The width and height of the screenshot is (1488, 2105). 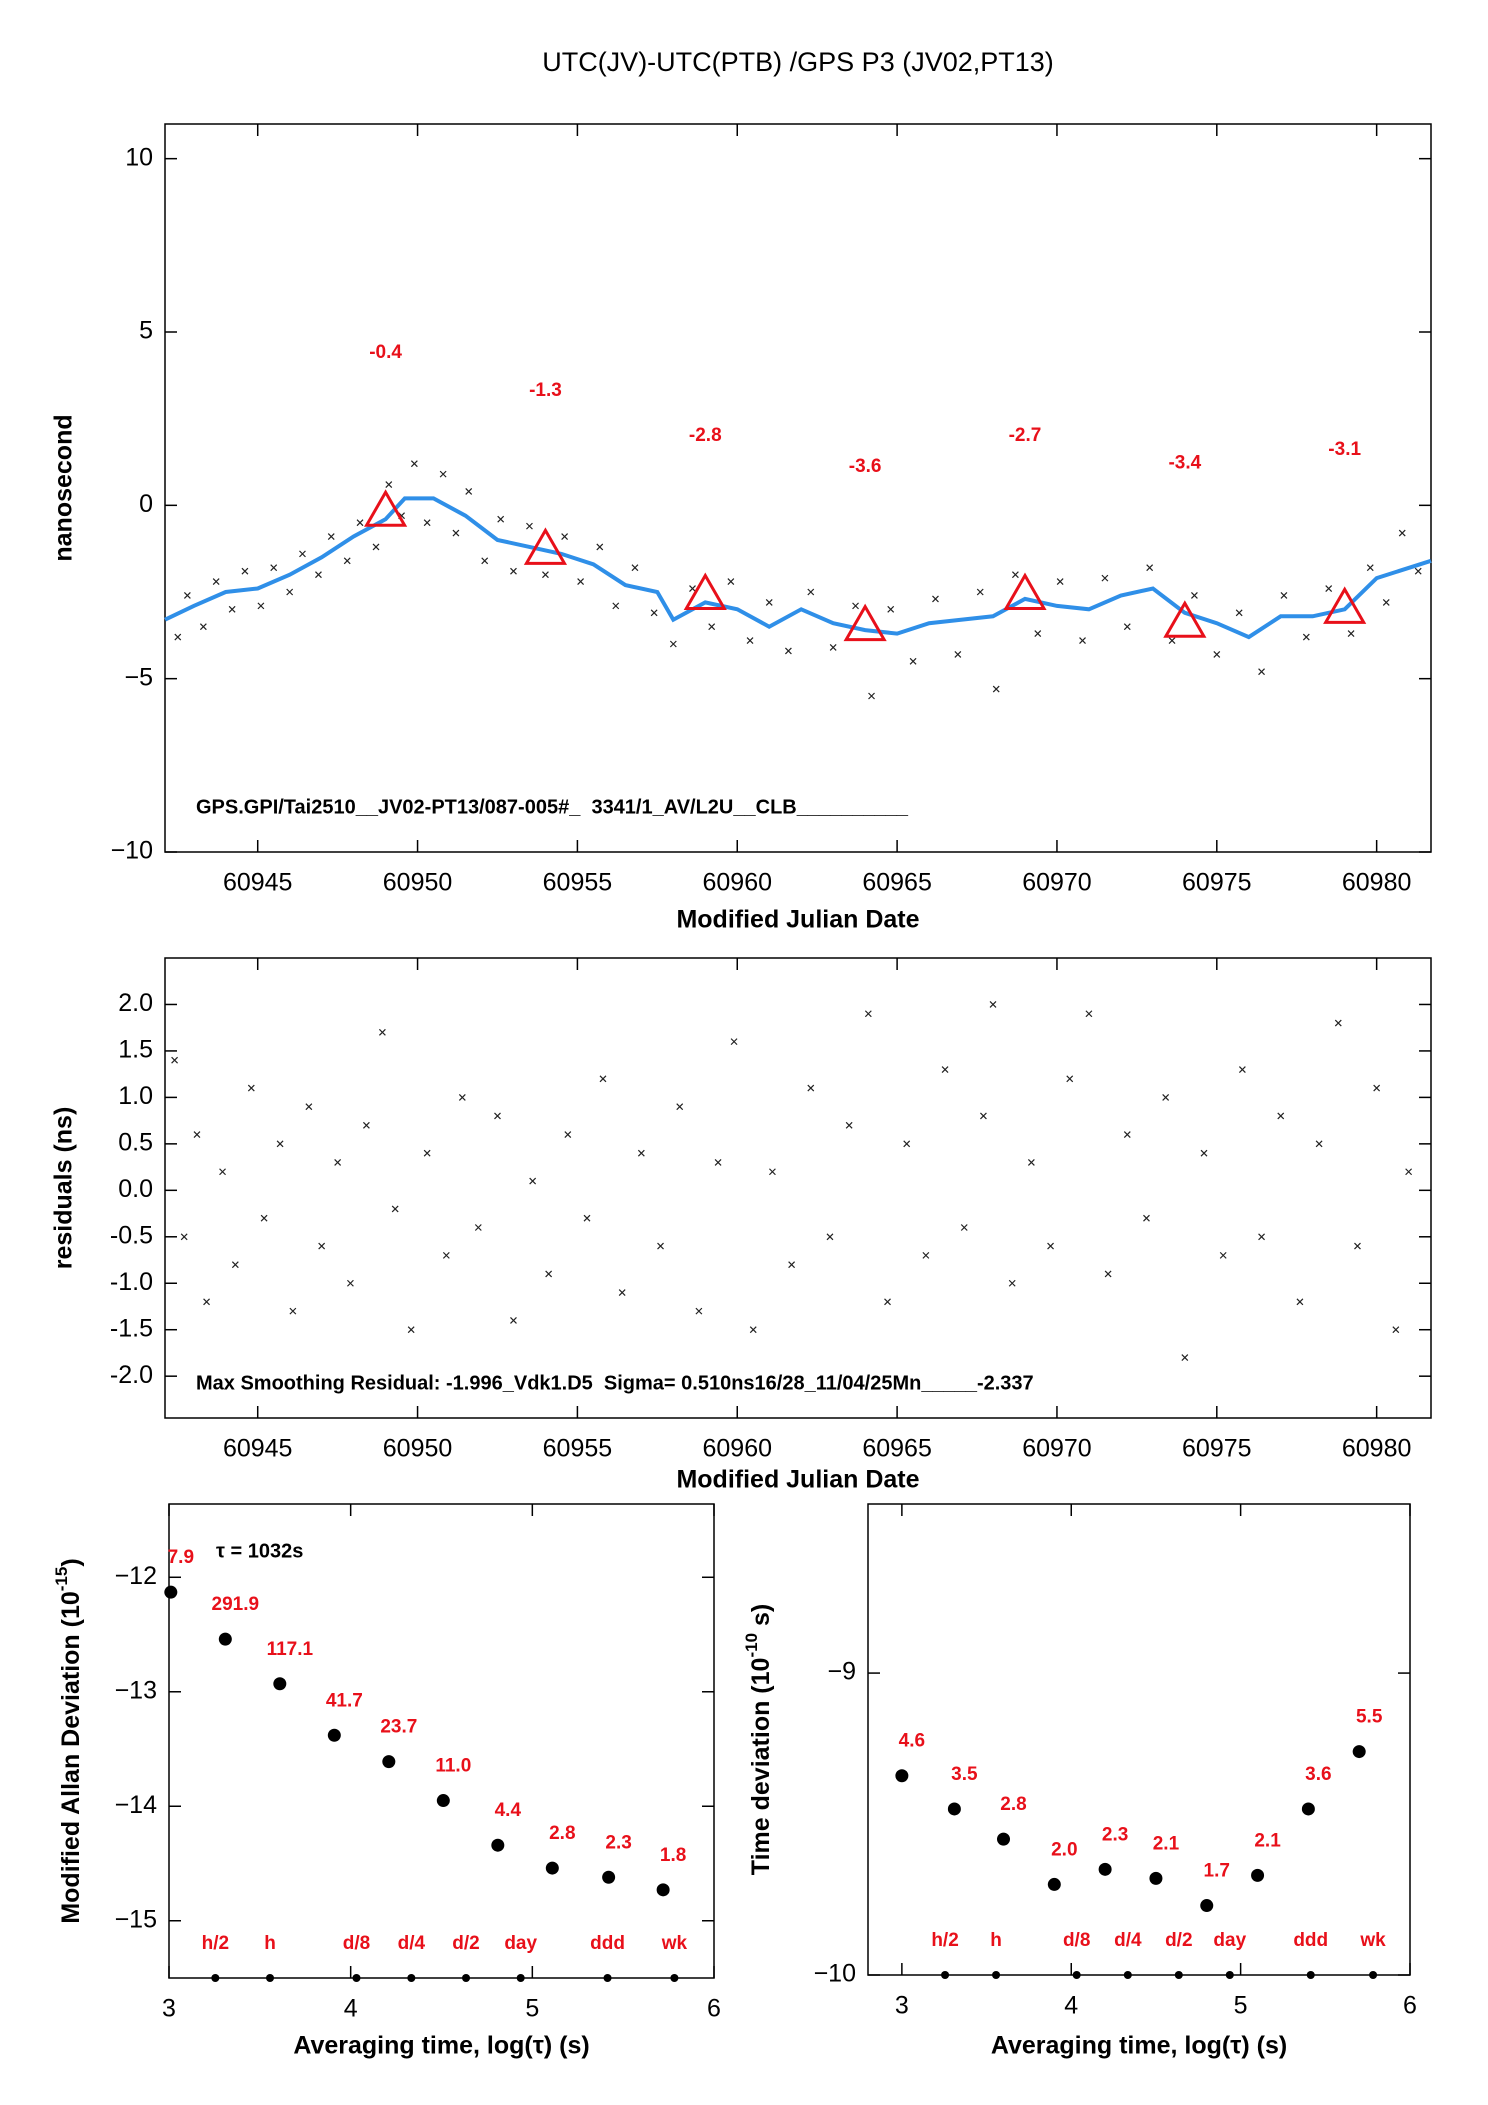 What do you see at coordinates (215, 1943) in the screenshot?
I see `interval-label: h/2` at bounding box center [215, 1943].